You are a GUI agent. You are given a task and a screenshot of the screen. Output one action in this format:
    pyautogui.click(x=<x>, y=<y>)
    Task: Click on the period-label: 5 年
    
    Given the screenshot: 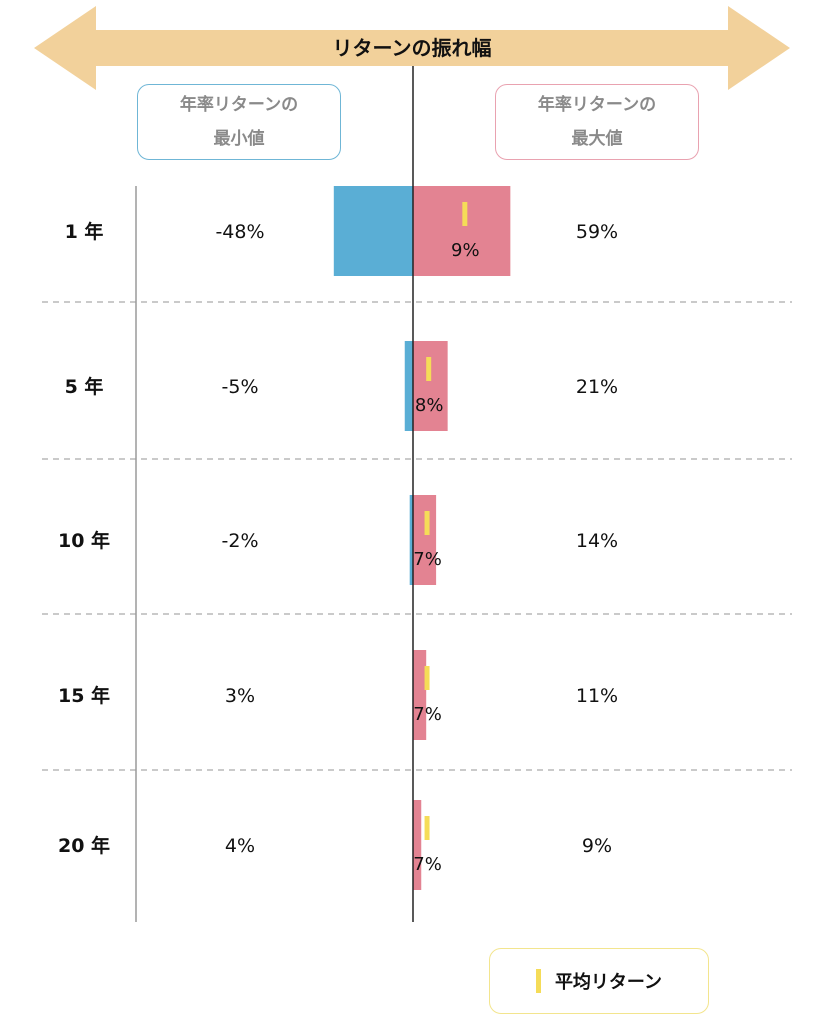 What is the action you would take?
    pyautogui.click(x=84, y=386)
    